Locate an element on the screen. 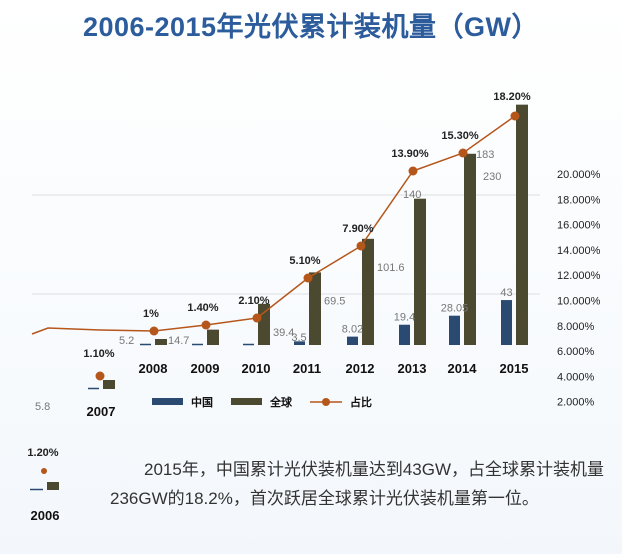  x-tick-label: 2008 is located at coordinates (153, 368).